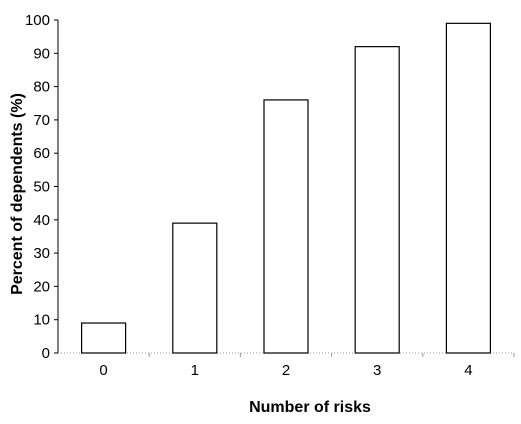  What do you see at coordinates (41, 220) in the screenshot?
I see `y-tick-label: 40` at bounding box center [41, 220].